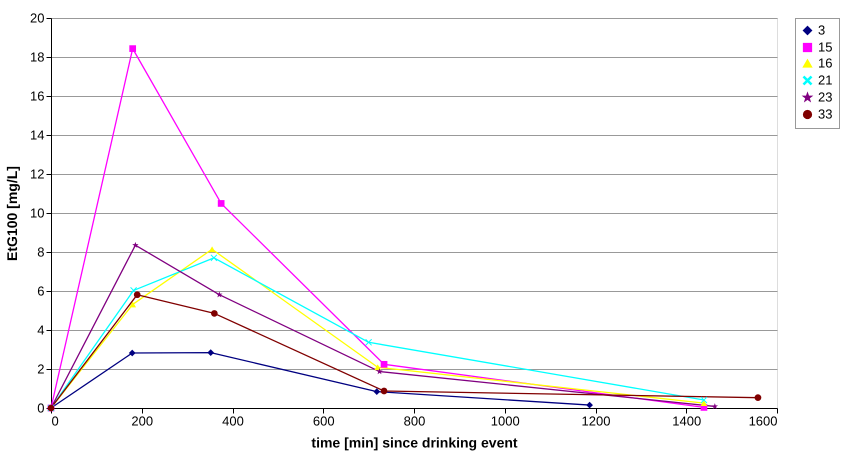 This screenshot has width=851, height=461. What do you see at coordinates (55, 421) in the screenshot?
I see `x-tick-label: 0` at bounding box center [55, 421].